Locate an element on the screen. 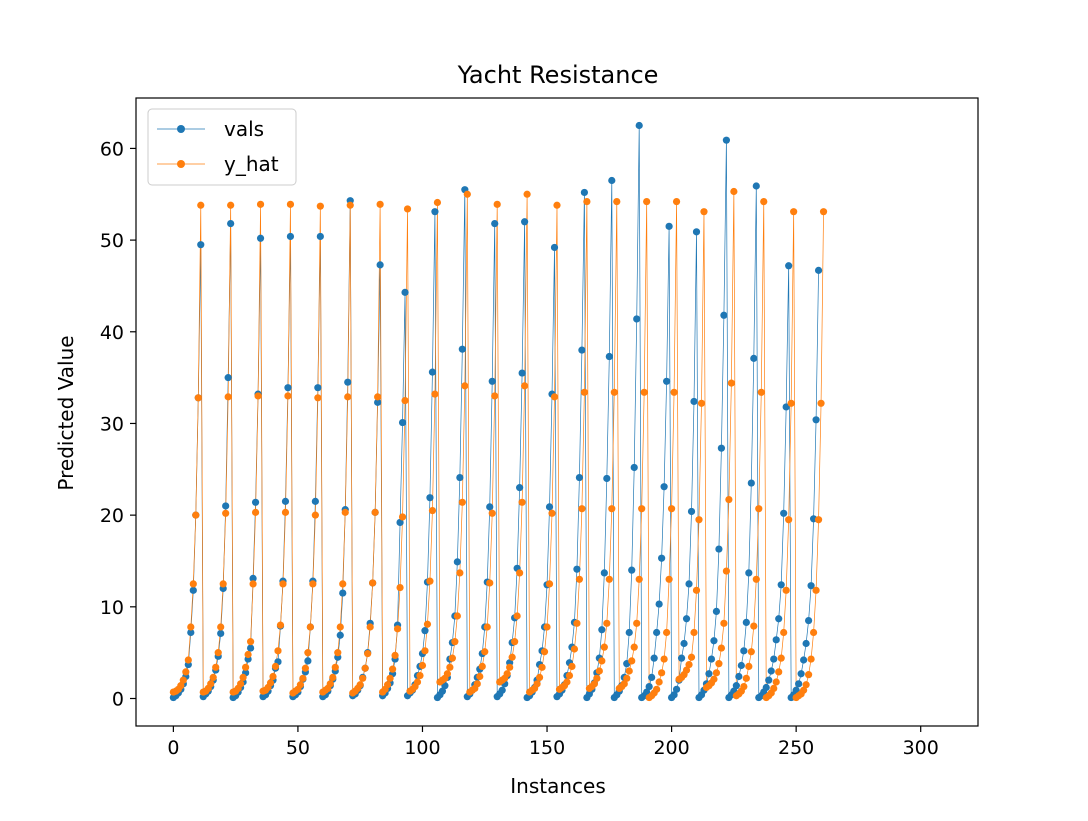  legend-marker-y-hat is located at coordinates (181, 164).